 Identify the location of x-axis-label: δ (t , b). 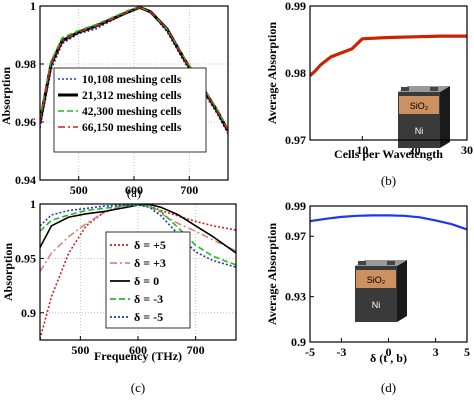
(388, 358).